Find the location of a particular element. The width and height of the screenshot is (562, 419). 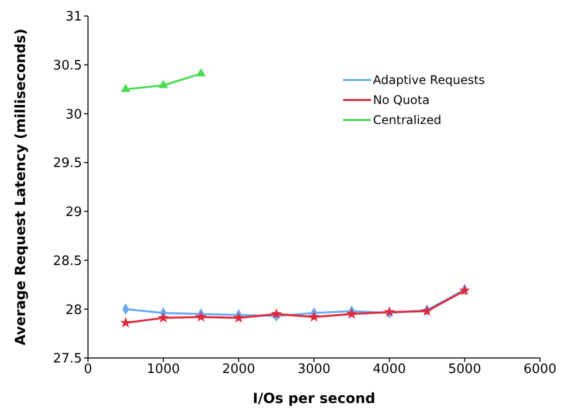

x-axis-title: I/Os per second is located at coordinates (314, 399).